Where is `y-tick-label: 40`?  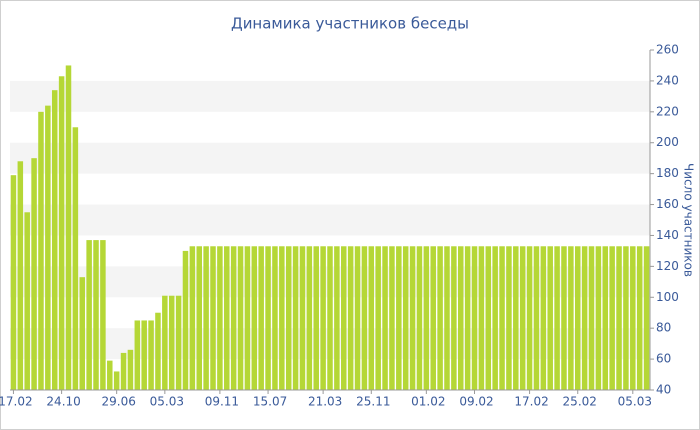 y-tick-label: 40 is located at coordinates (663, 390).